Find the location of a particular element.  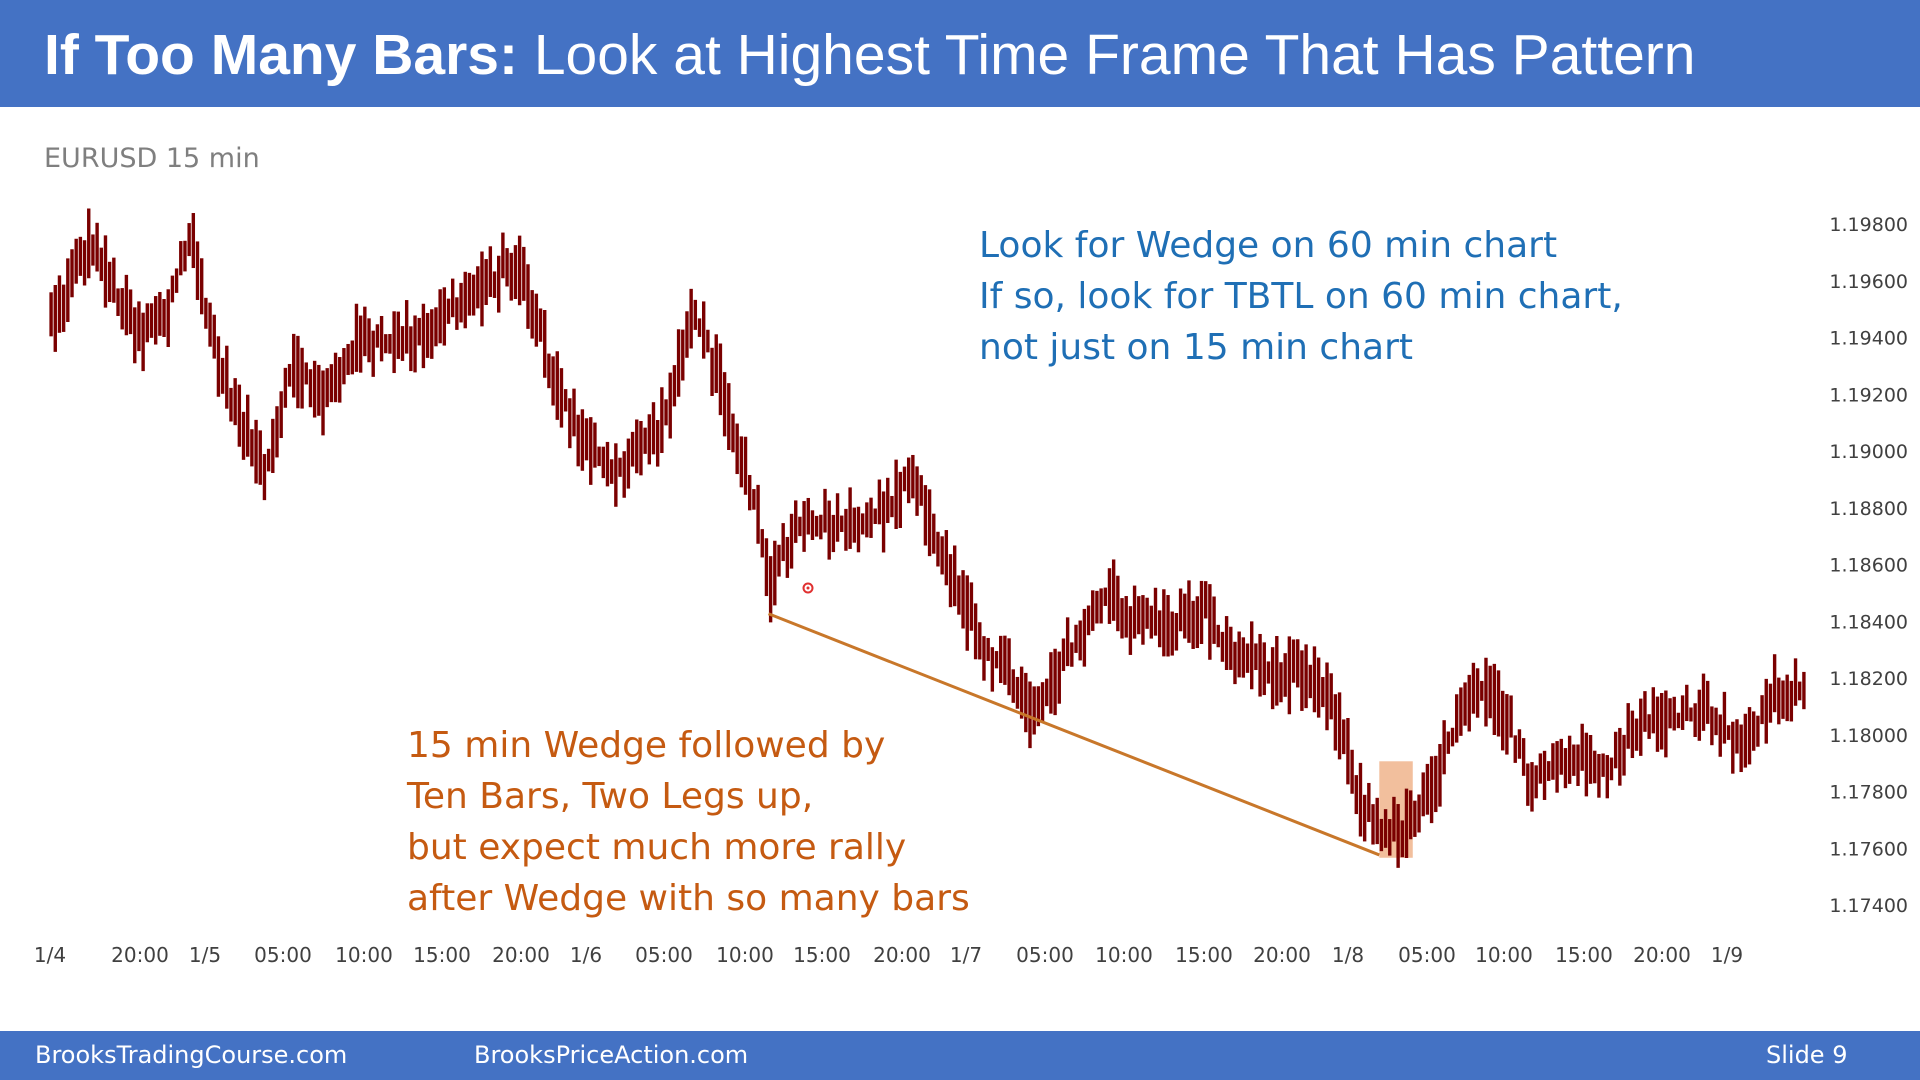

cursor-dot is located at coordinates (808, 588).